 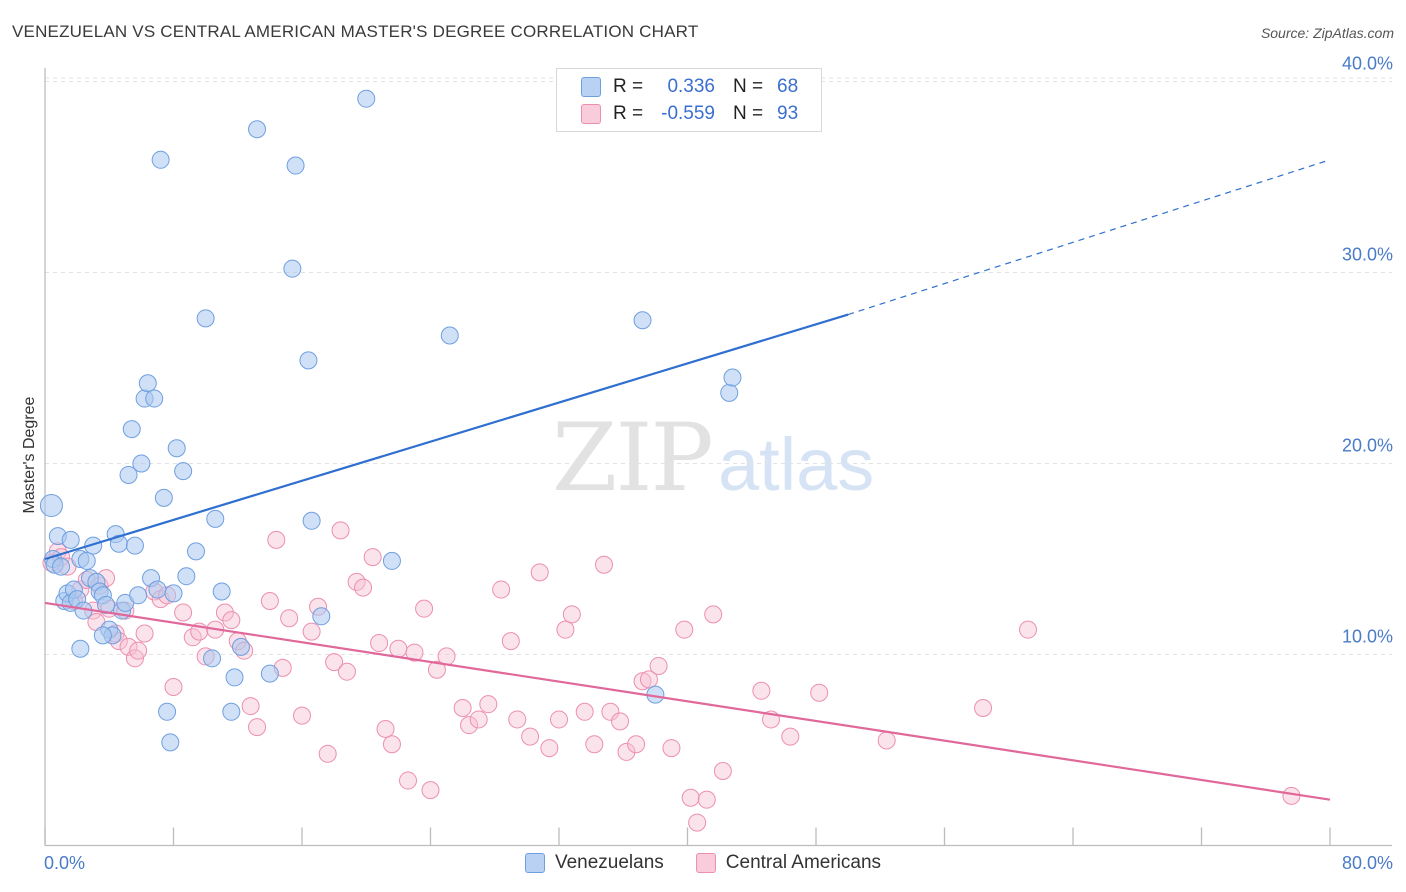 I want to click on legend-swatch-central-americans, so click(x=705, y=863).